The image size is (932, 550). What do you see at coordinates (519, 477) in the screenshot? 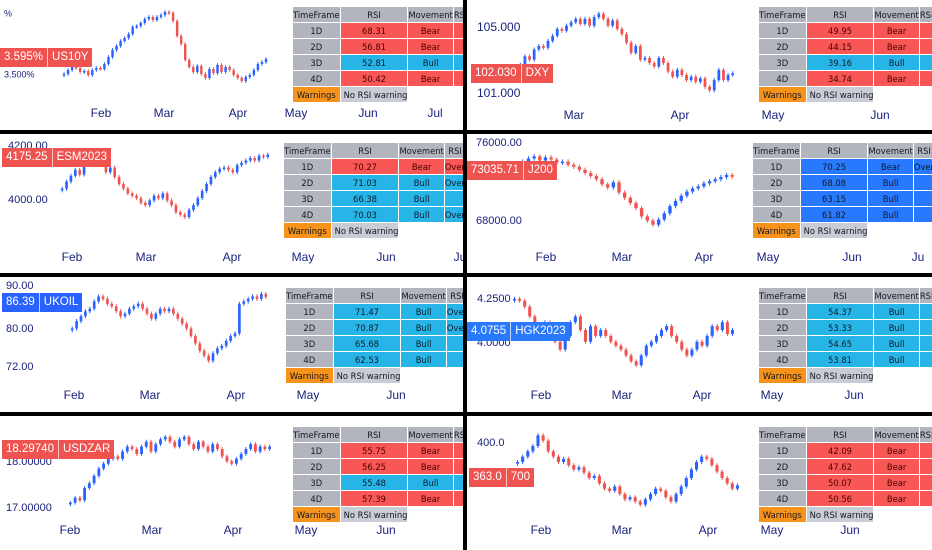
I see `symbol-name: 700` at bounding box center [519, 477].